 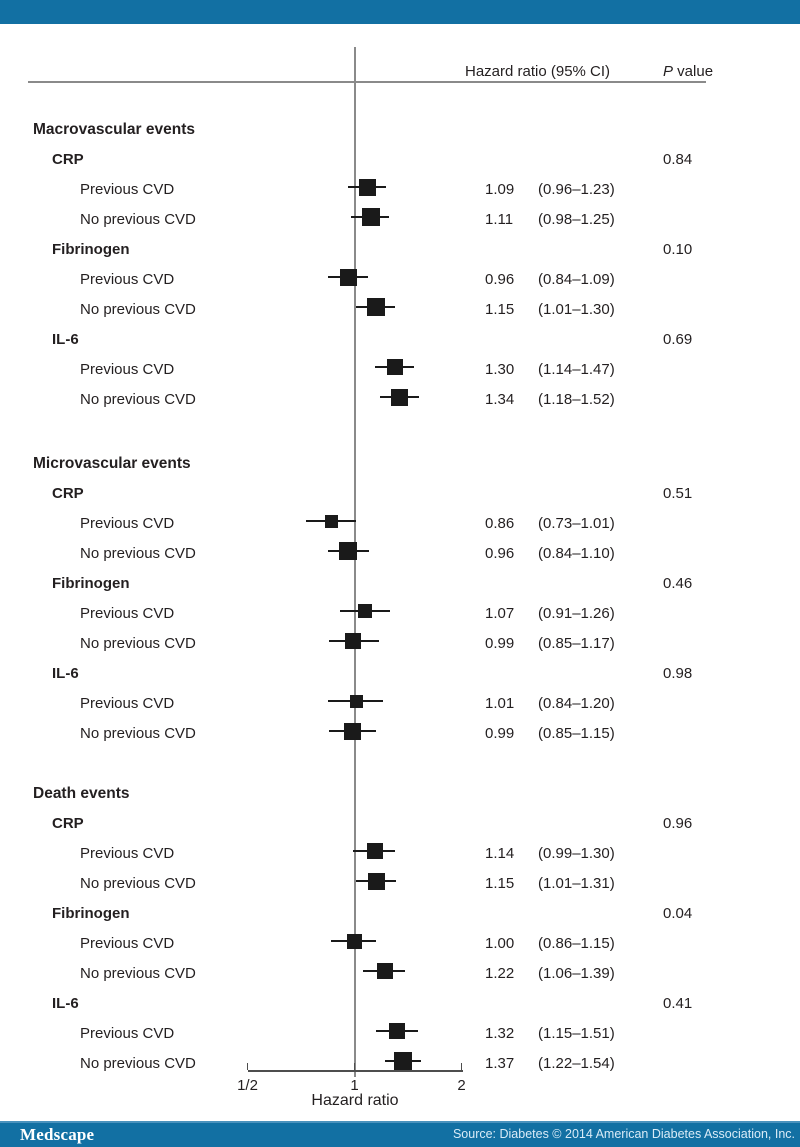 I want to click on medscape-logo: Medscape, so click(x=57, y=1134).